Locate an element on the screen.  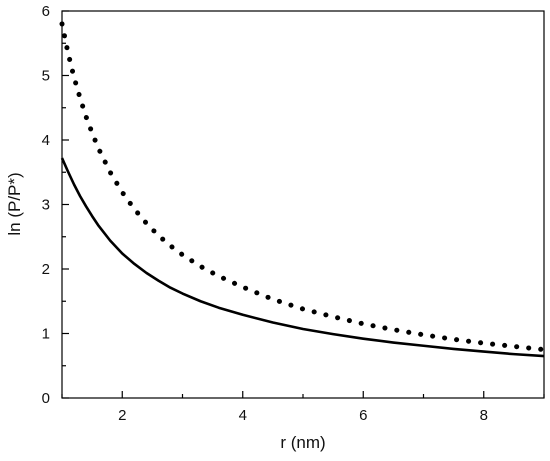
x-tick-label: 8 is located at coordinates (484, 415).